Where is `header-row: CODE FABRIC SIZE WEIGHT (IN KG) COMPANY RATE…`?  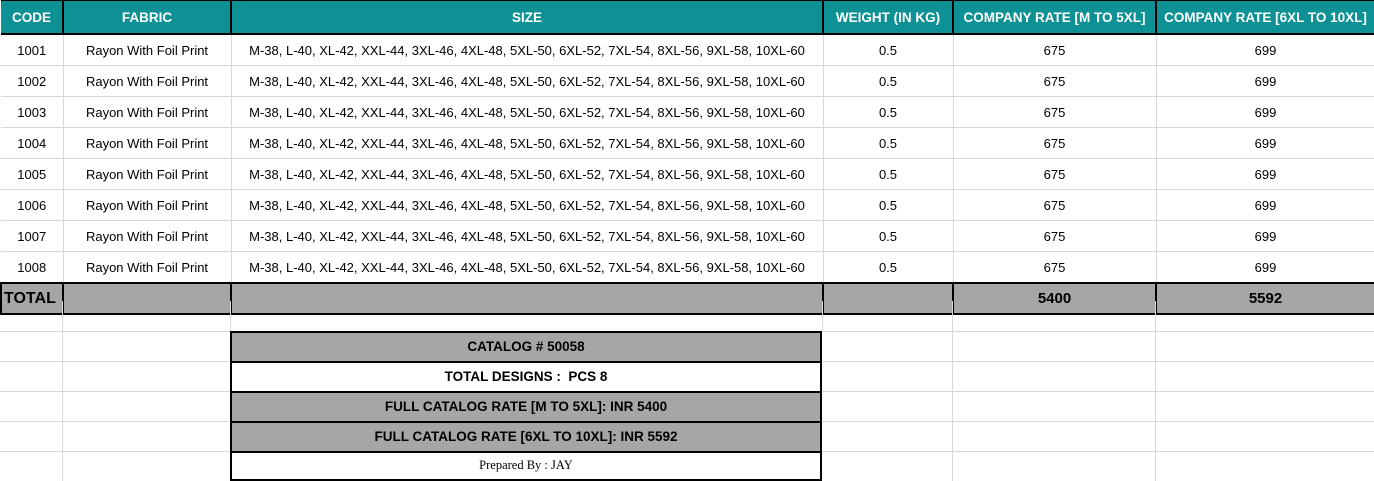
header-row: CODE FABRIC SIZE WEIGHT (IN KG) COMPANY RATE… is located at coordinates (687, 17).